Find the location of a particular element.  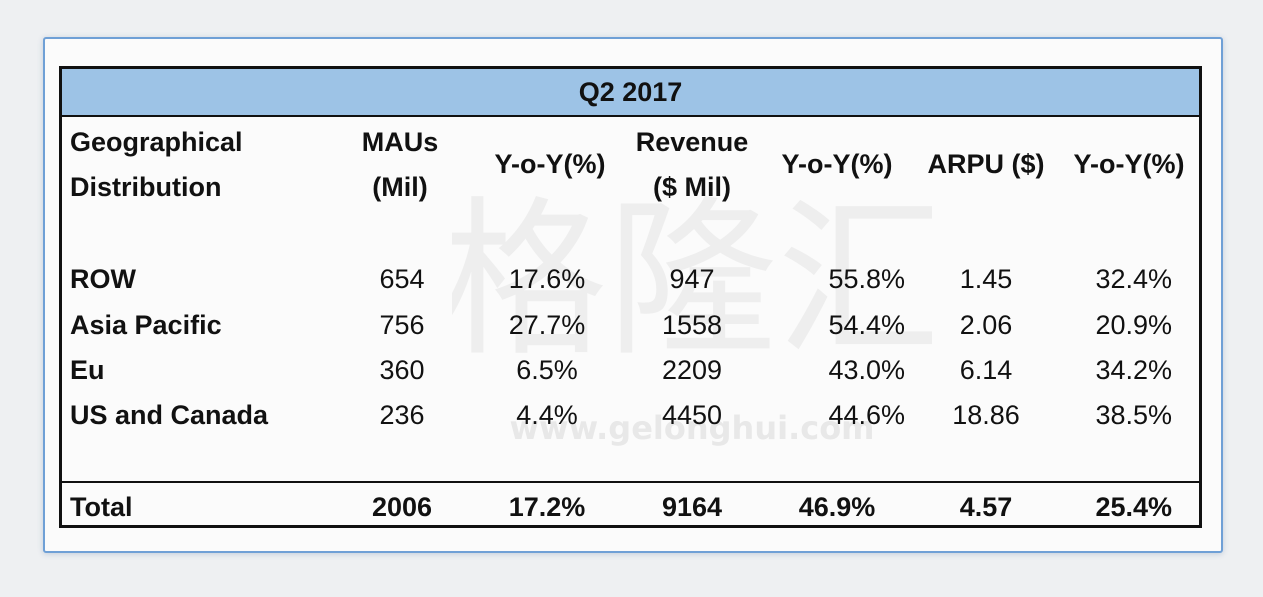

table-cell-r0-c5: 1.45 is located at coordinates (986, 279).